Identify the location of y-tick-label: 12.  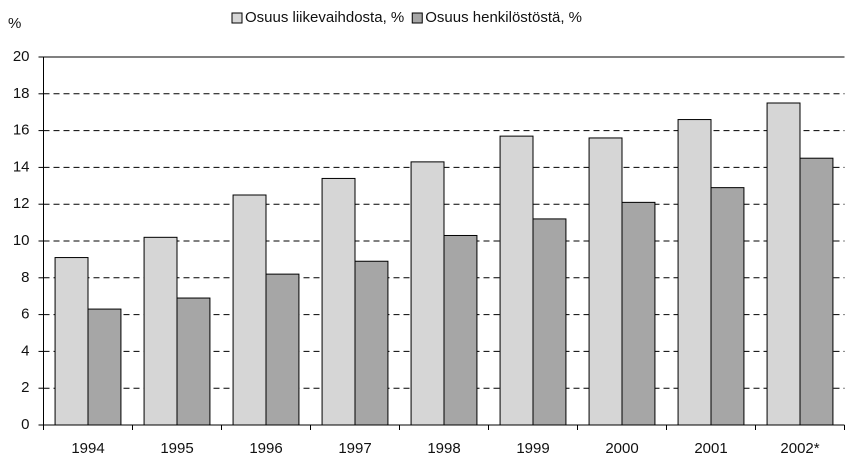
(21, 203).